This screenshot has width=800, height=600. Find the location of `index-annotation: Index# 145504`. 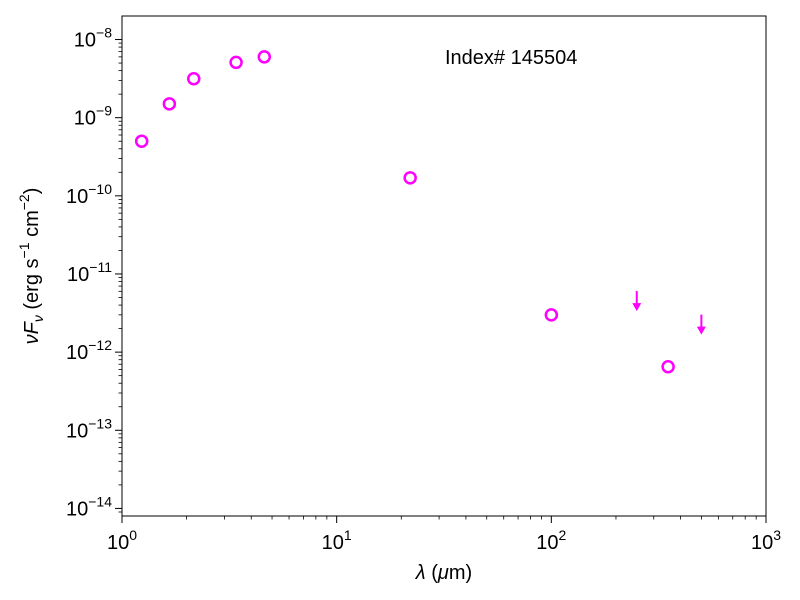

index-annotation: Index# 145504 is located at coordinates (511, 58).